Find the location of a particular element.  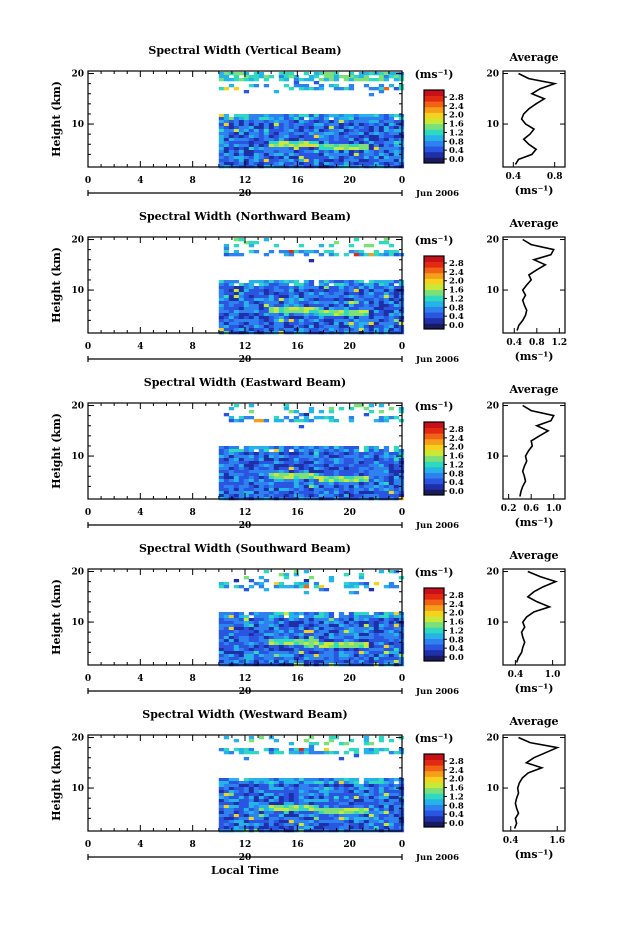

date-marker: 20 is located at coordinates (245, 858).